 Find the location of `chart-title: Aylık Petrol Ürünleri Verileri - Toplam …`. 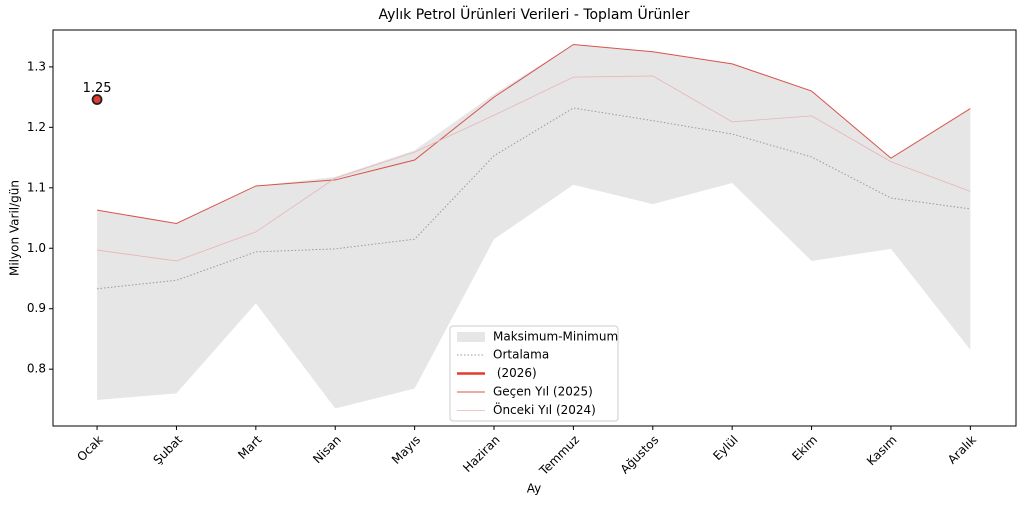

chart-title: Aylık Petrol Ürünleri Verileri - Toplam … is located at coordinates (533, 14).